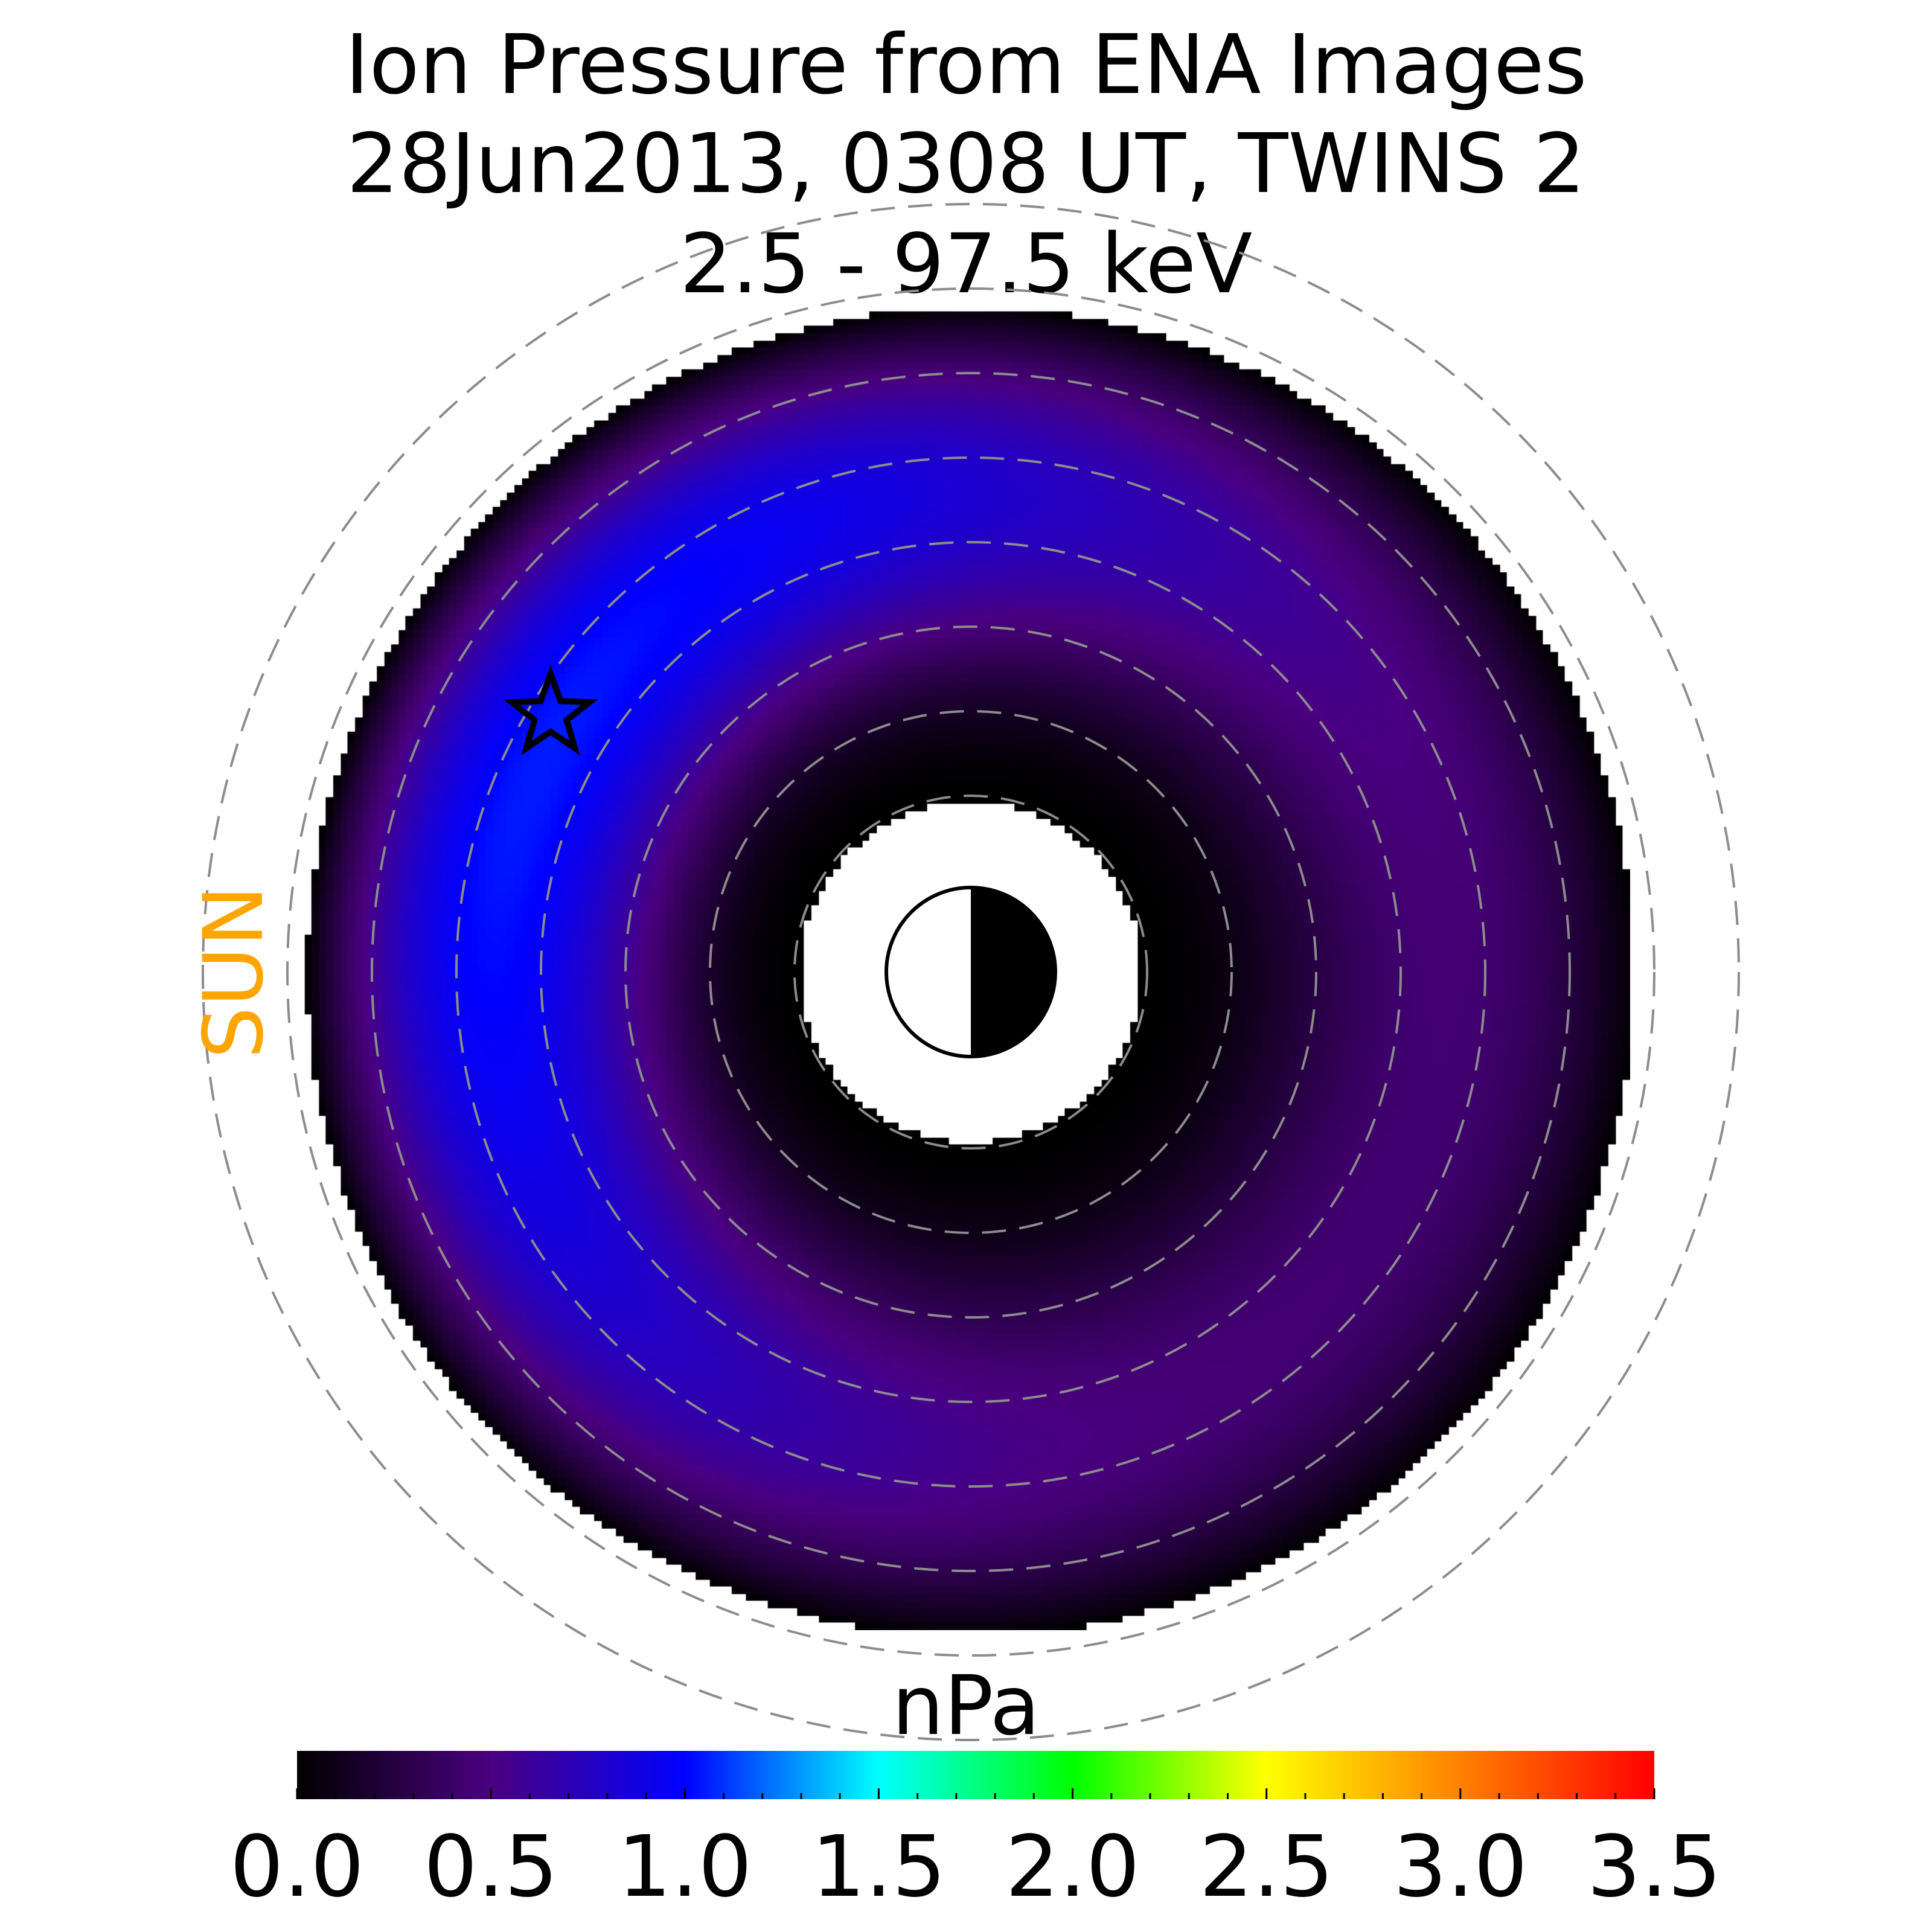  I want to click on colorbar-tick-label: 2.5, so click(1267, 1867).